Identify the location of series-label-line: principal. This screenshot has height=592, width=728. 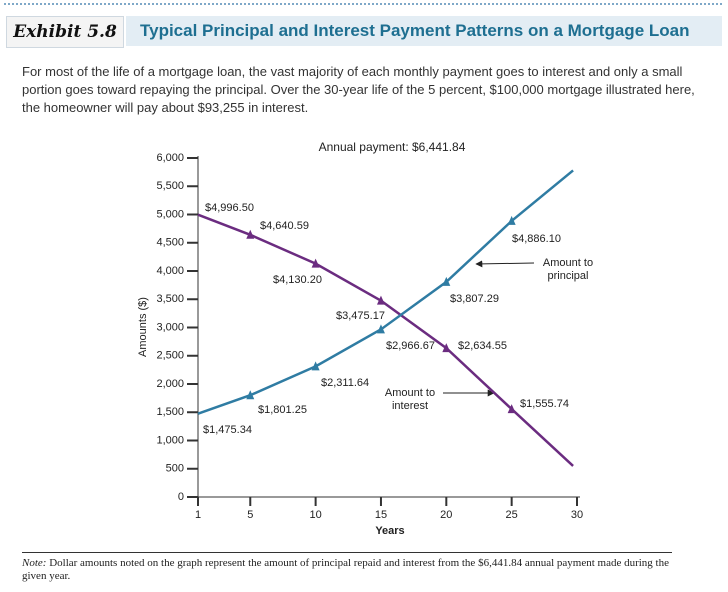
(568, 276).